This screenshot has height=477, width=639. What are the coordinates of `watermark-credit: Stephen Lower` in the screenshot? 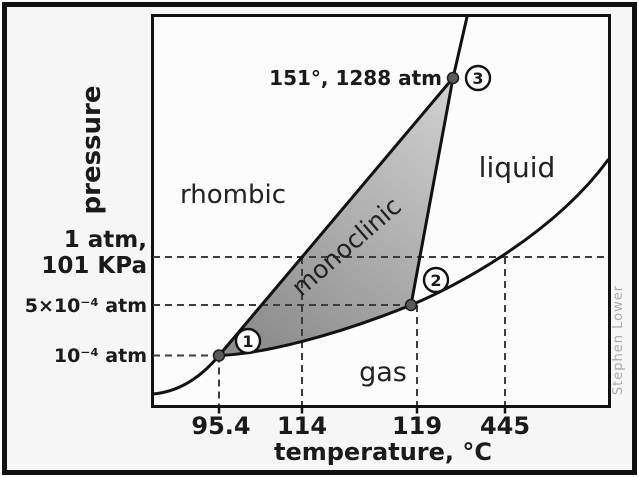 It's located at (618, 340).